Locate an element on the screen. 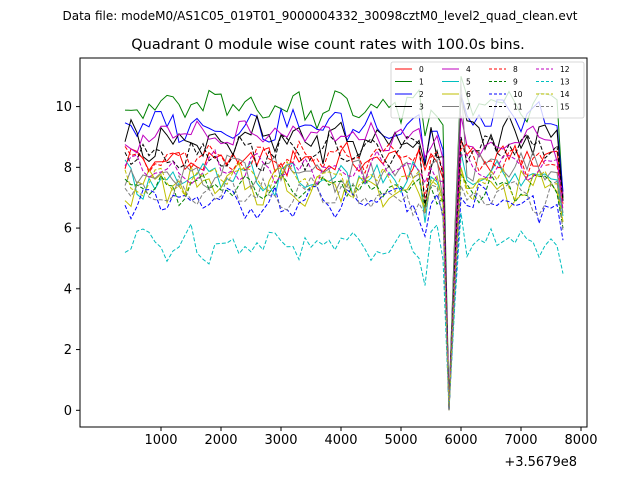  legend-label-2: 2 is located at coordinates (421, 94).